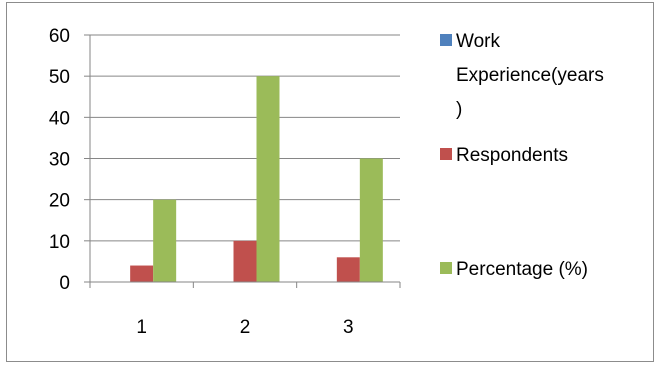 The image size is (662, 368). I want to click on legend-label-1-line-3: ), so click(459, 109).